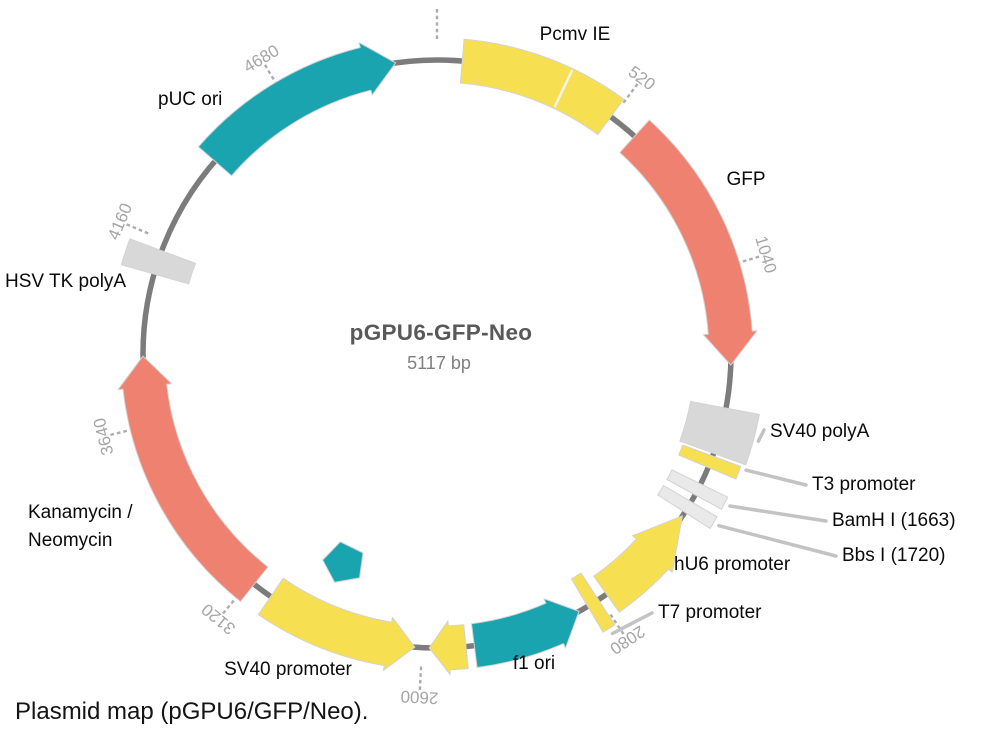 The width and height of the screenshot is (982, 744). What do you see at coordinates (719, 433) in the screenshot?
I see `feature-sv40-polya` at bounding box center [719, 433].